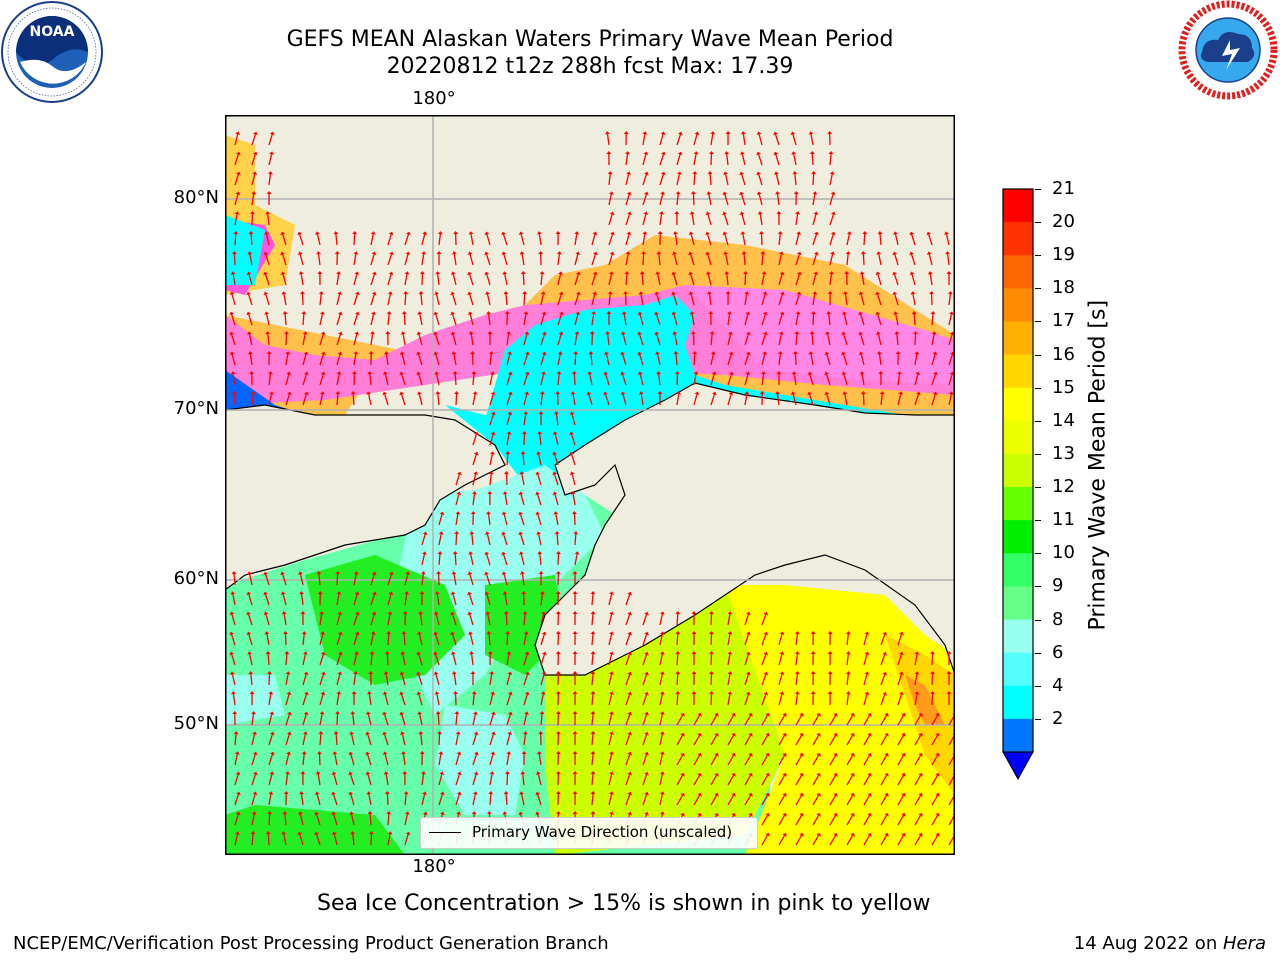  I want to click on lat-label-70: 70°N, so click(196, 408).